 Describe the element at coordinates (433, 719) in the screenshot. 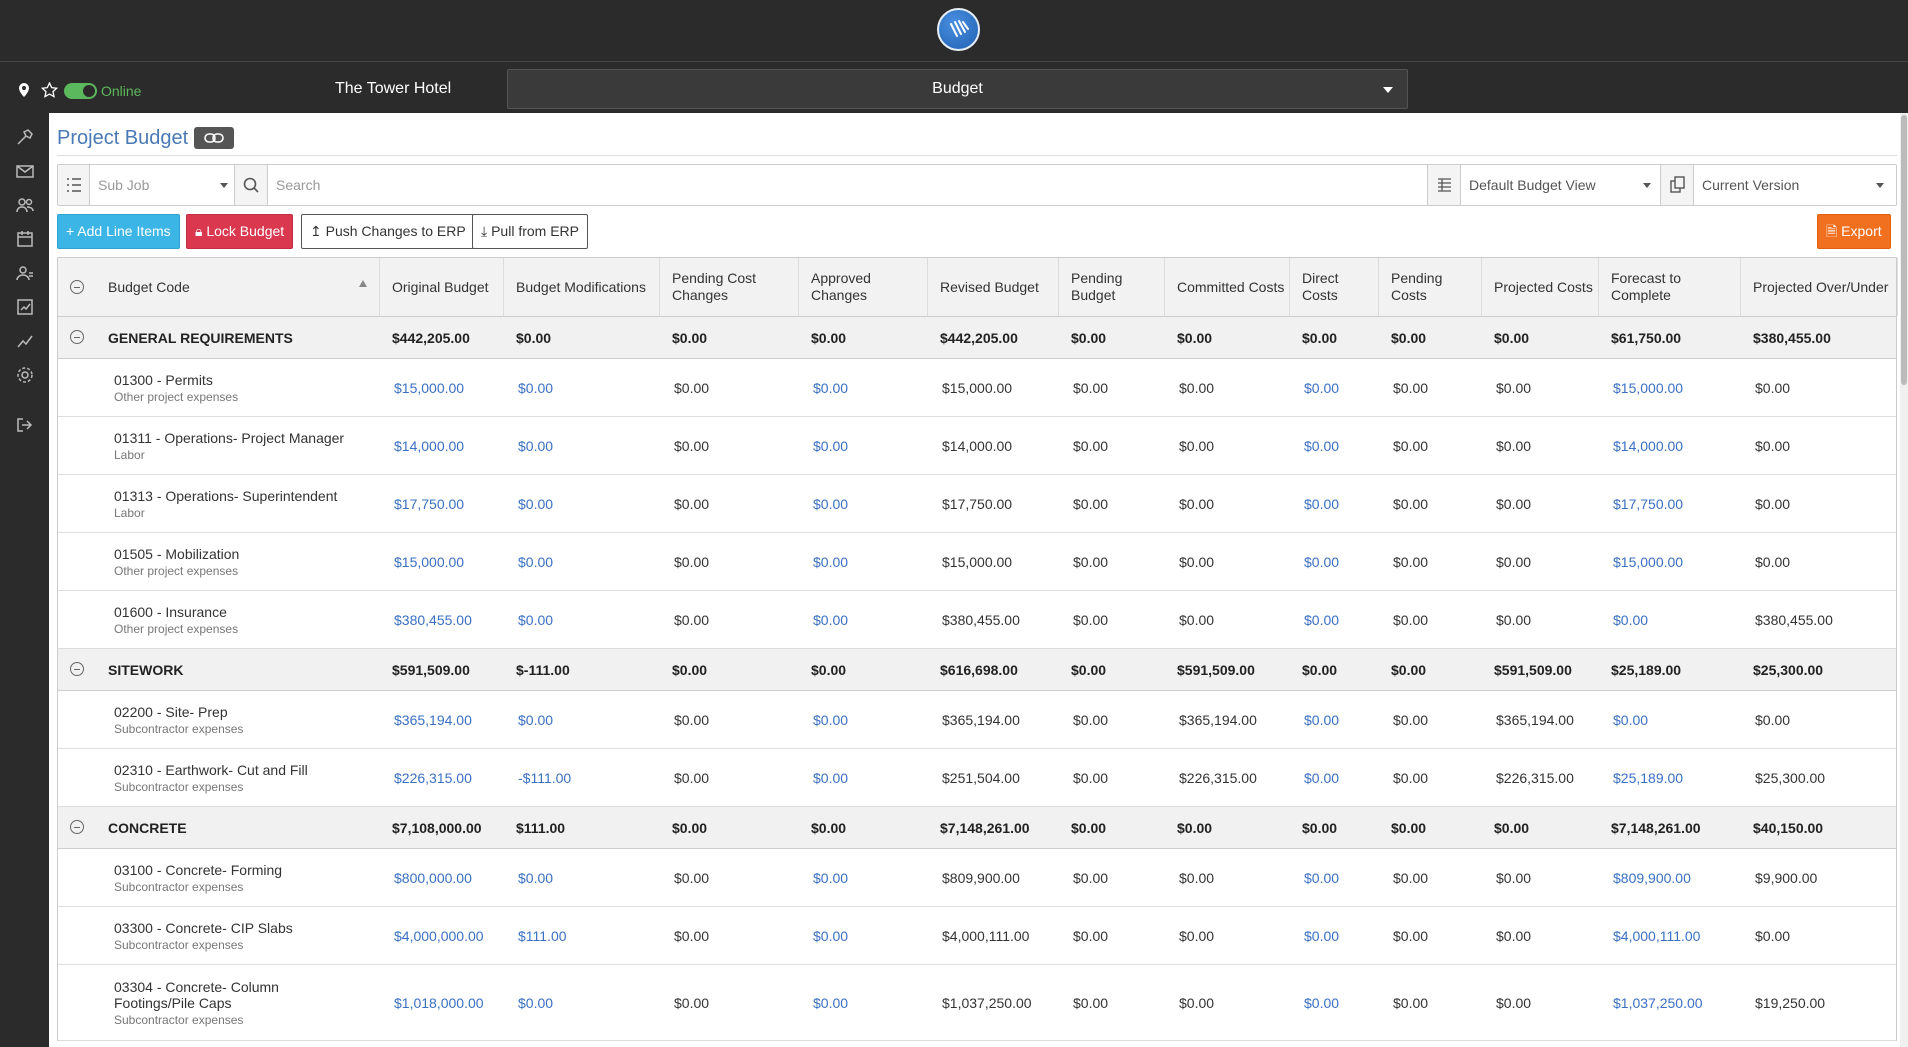

I see `value-link: $365,194.00` at that location.